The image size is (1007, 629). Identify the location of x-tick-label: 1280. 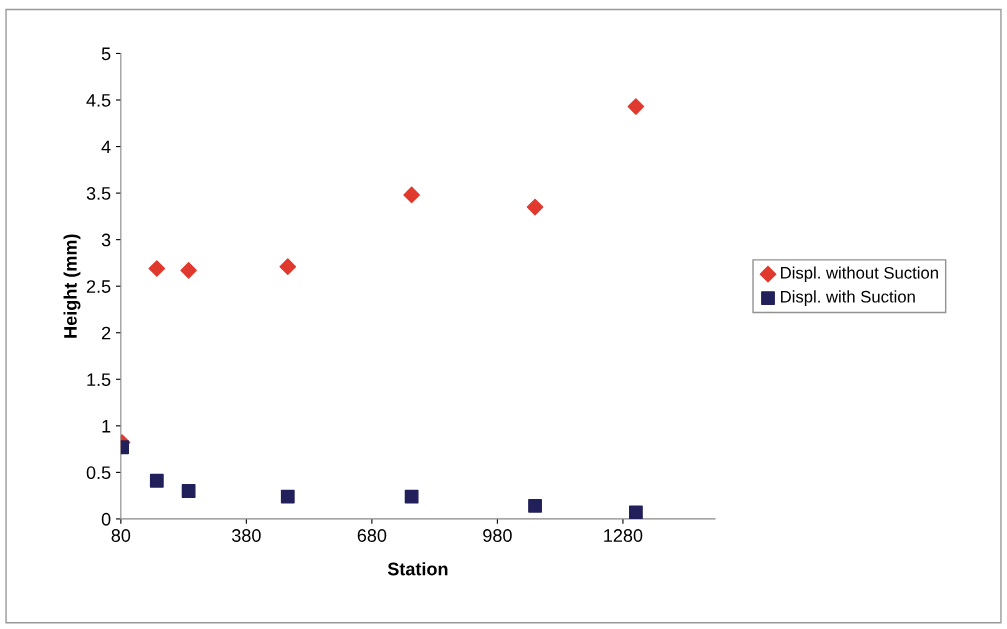
(623, 535).